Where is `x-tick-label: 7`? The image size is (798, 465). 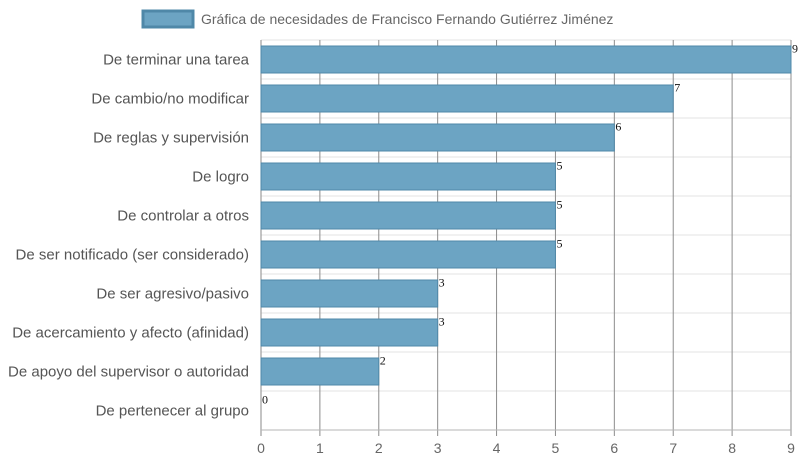
x-tick-label: 7 is located at coordinates (673, 448).